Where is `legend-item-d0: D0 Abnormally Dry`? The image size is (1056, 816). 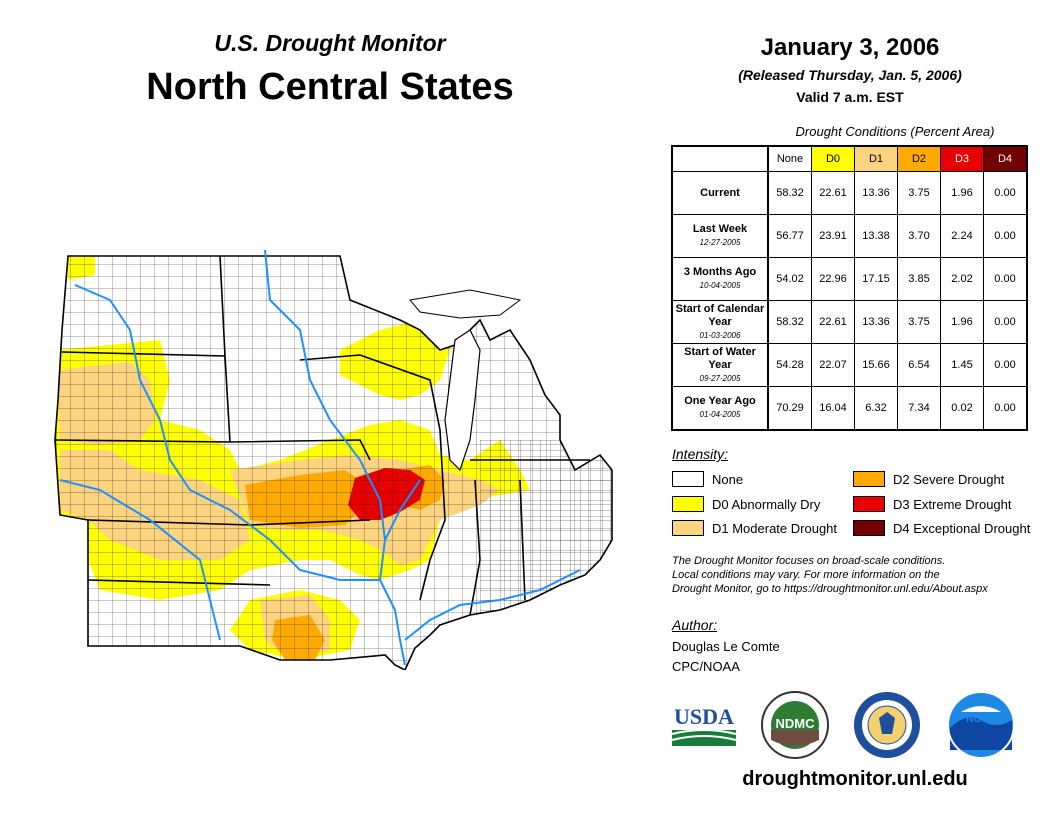 legend-item-d0: D0 Abnormally Dry is located at coordinates (746, 504).